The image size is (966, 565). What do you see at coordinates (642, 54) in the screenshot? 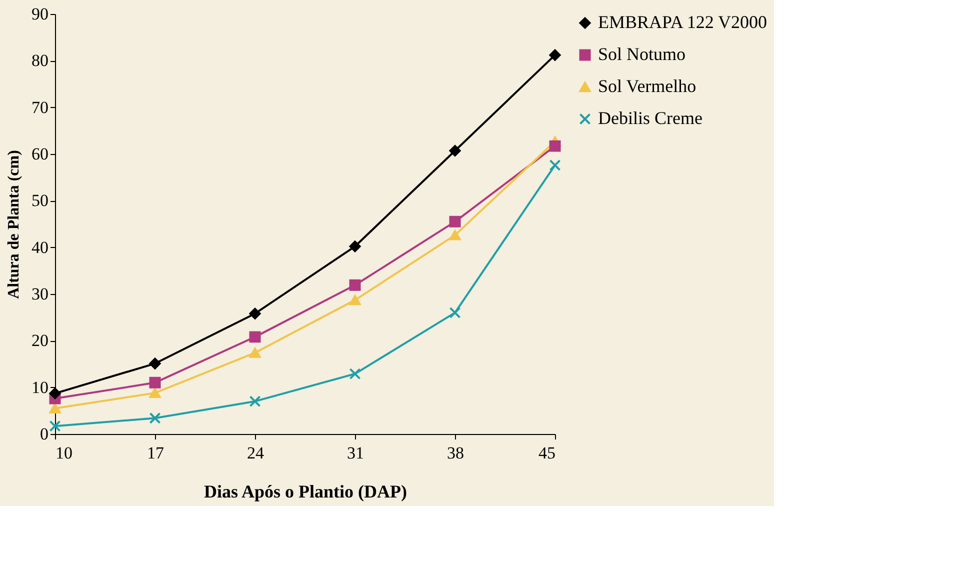
I see `legend-label: Sol Notumo` at bounding box center [642, 54].